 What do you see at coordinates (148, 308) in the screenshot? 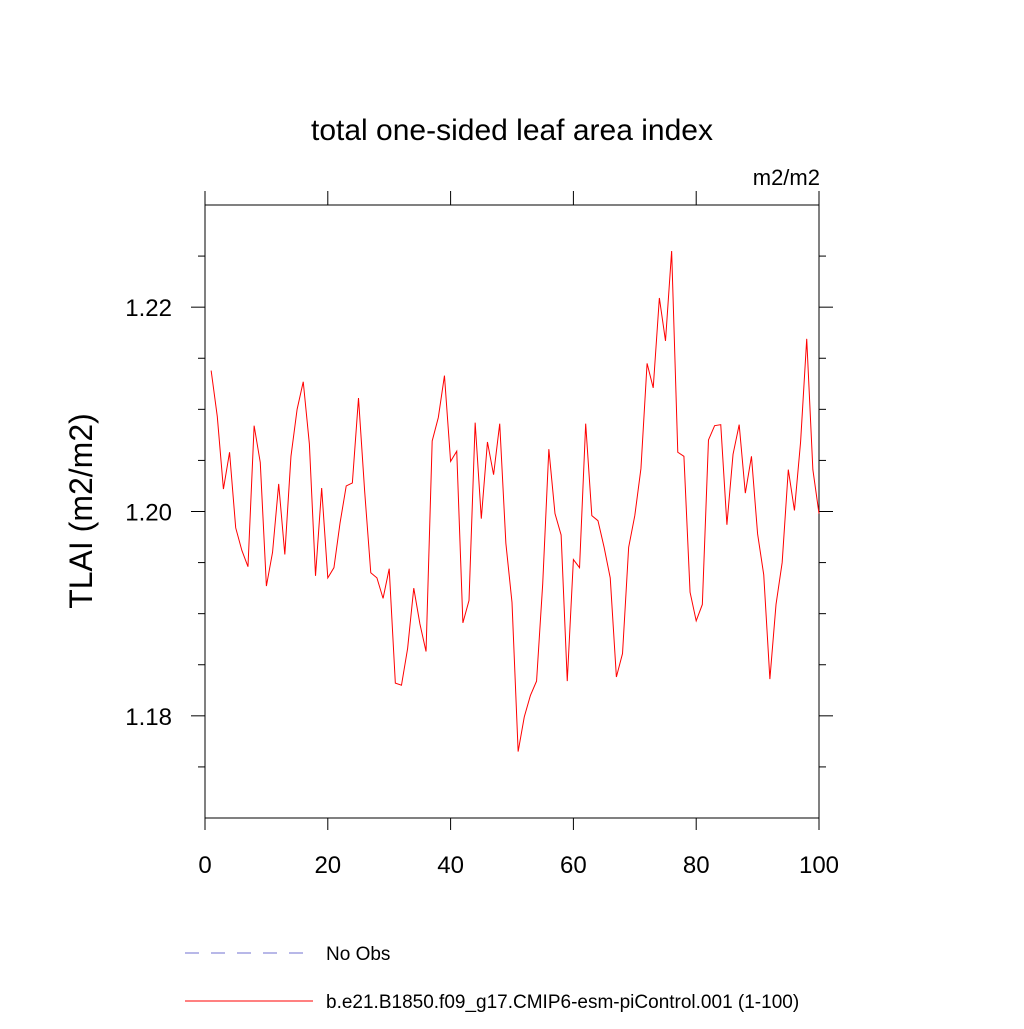
I see `y-tick-label: 1.22` at bounding box center [148, 308].